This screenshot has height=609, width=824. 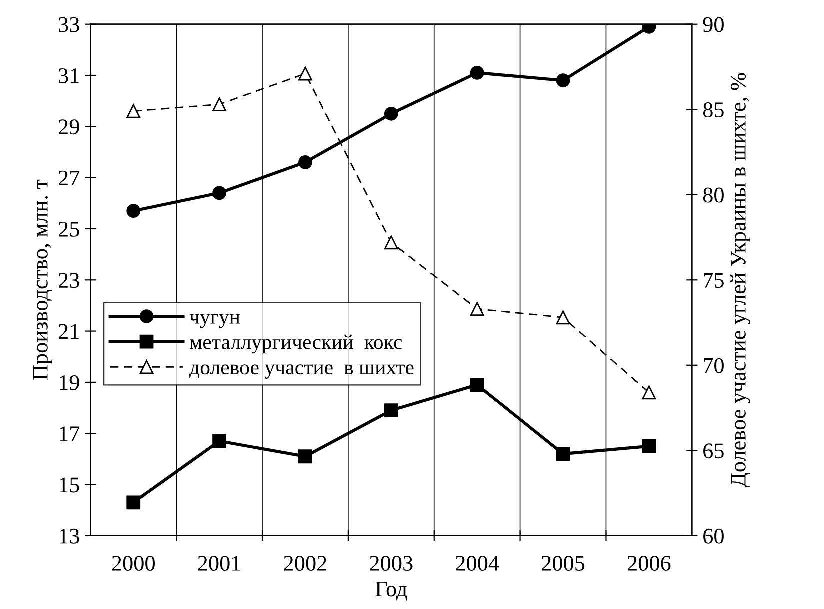 What do you see at coordinates (42, 280) in the screenshot?
I see `y-axis-title: Производство, млн. т` at bounding box center [42, 280].